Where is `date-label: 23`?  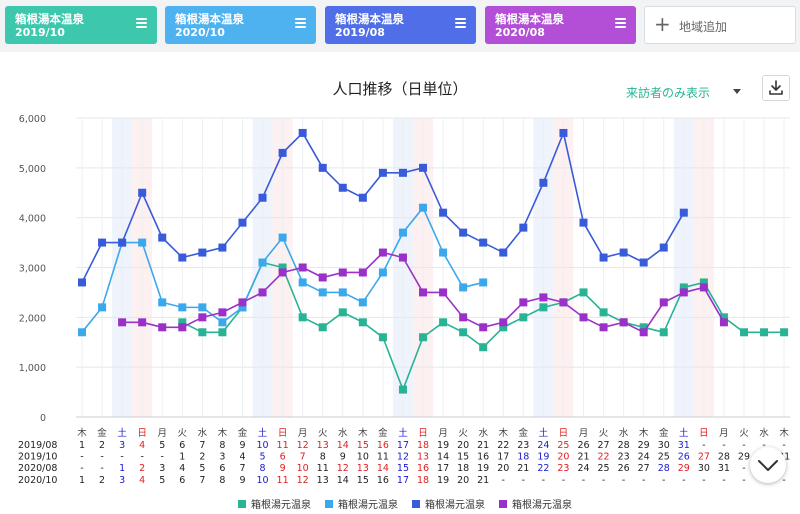
date-label: 23 is located at coordinates (523, 445).